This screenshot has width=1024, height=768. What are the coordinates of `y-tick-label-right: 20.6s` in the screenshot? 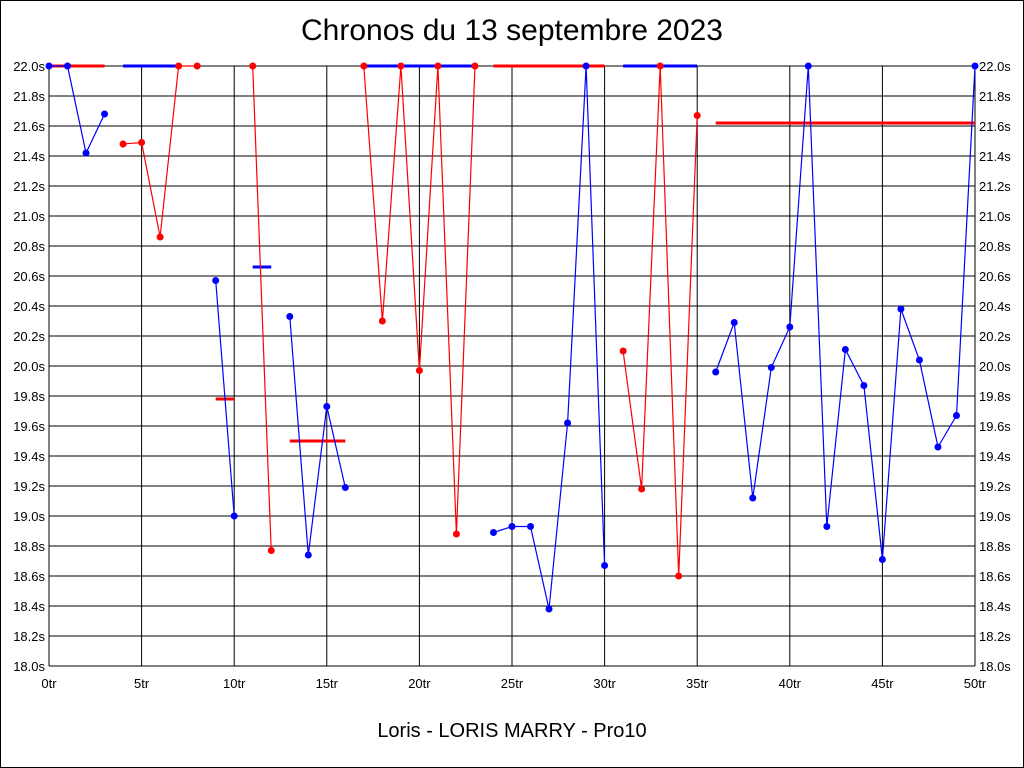 It's located at (995, 276).